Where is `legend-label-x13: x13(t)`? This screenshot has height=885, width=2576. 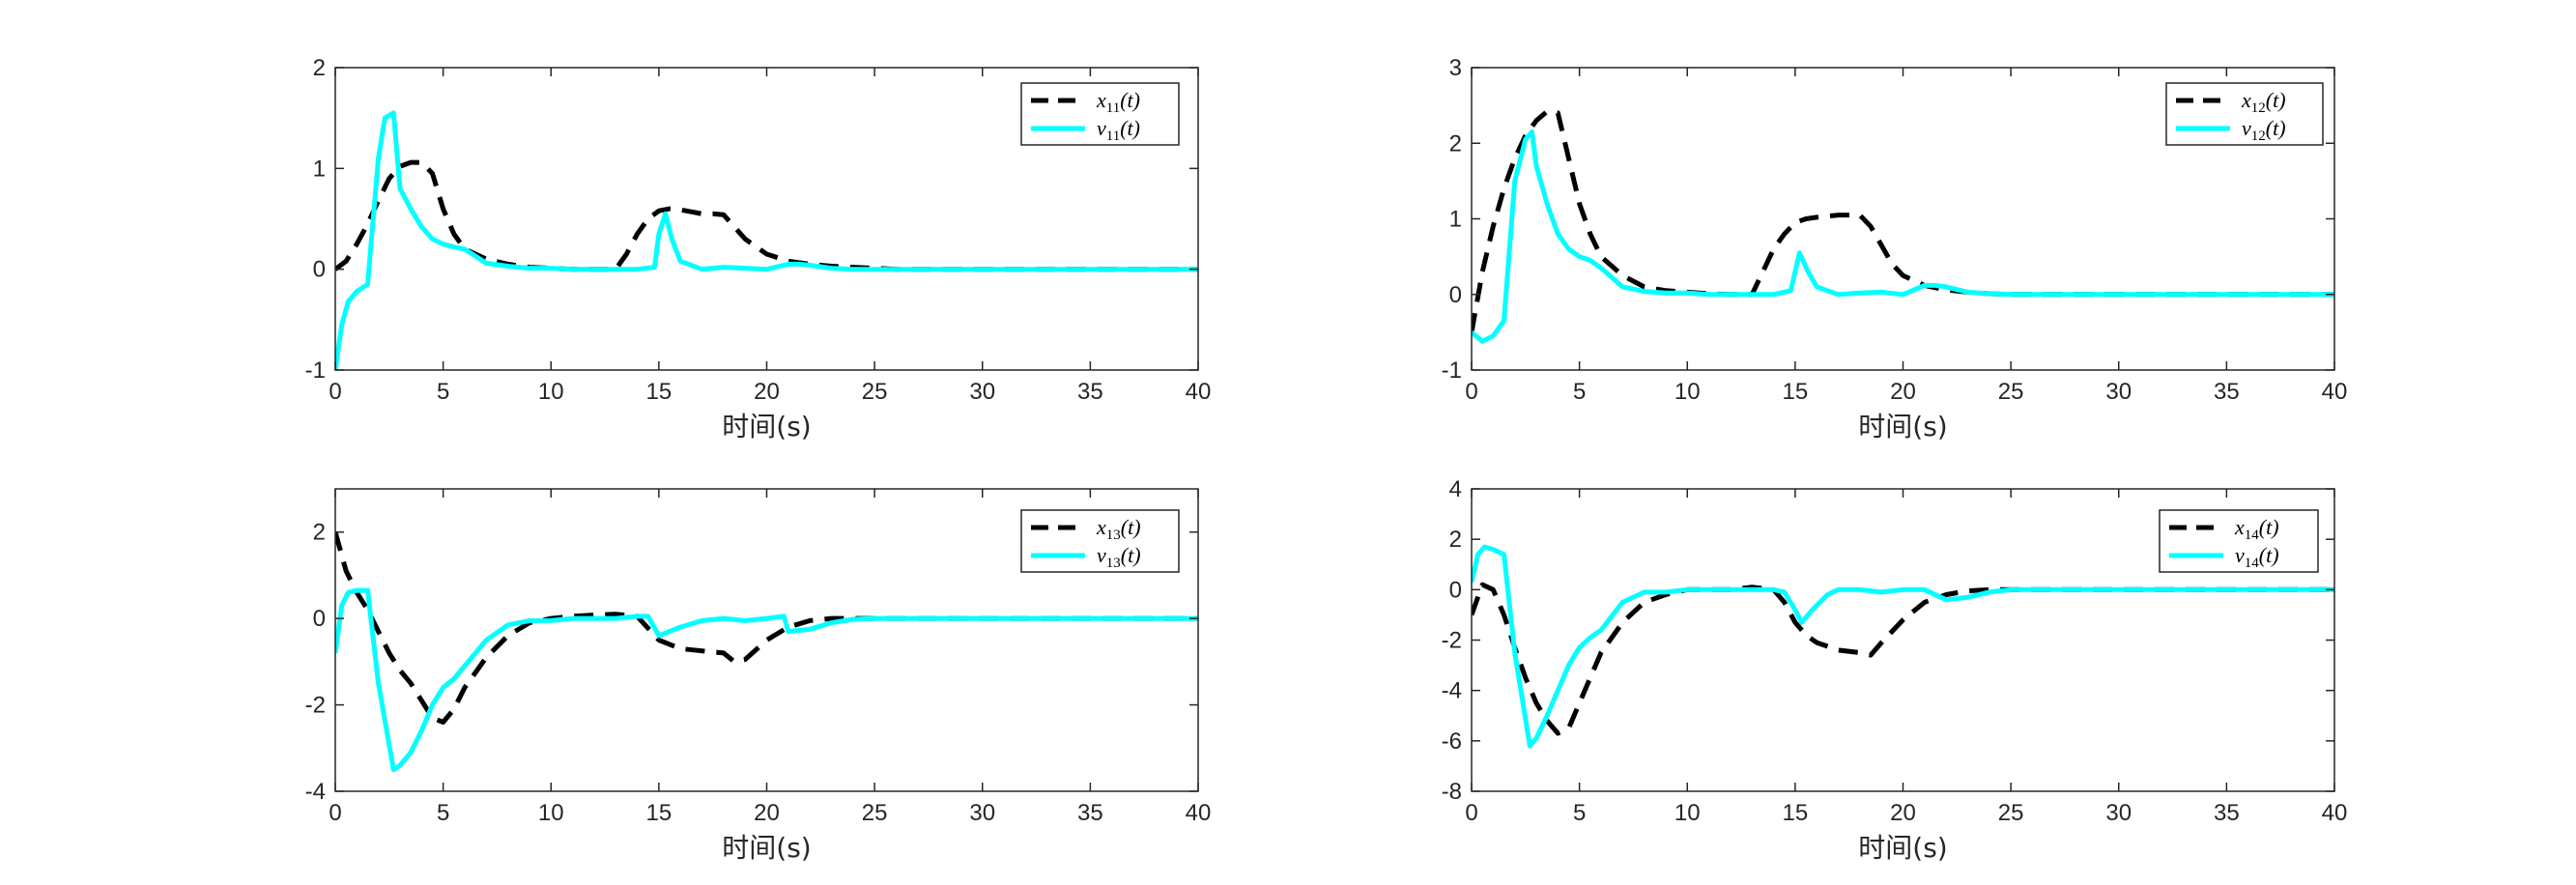
legend-label-x13: x13(t) is located at coordinates (1118, 529).